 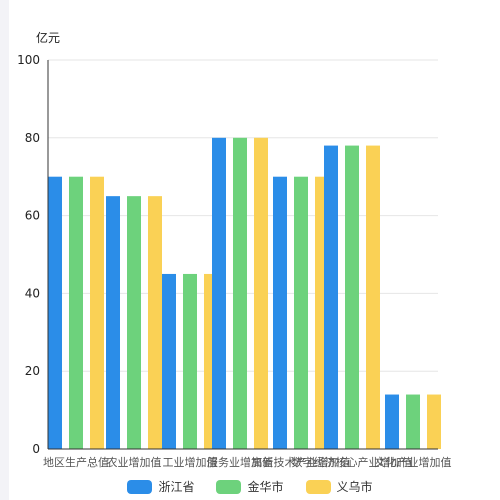 I want to click on y-tick-label: 40, so click(x=32, y=293).